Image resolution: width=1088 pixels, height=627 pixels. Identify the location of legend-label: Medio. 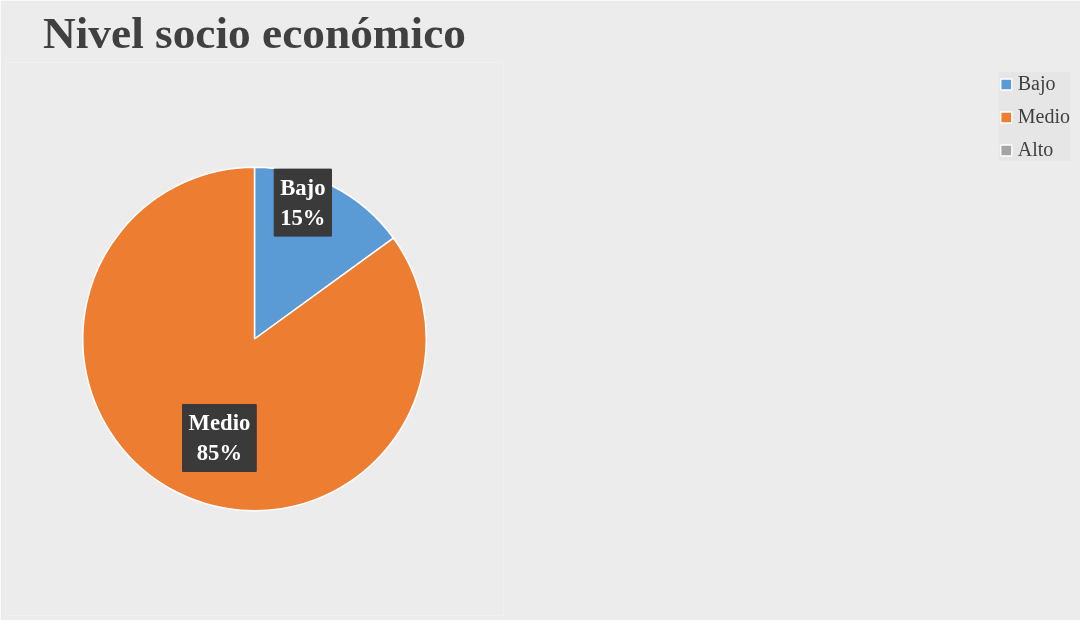
(1043, 116).